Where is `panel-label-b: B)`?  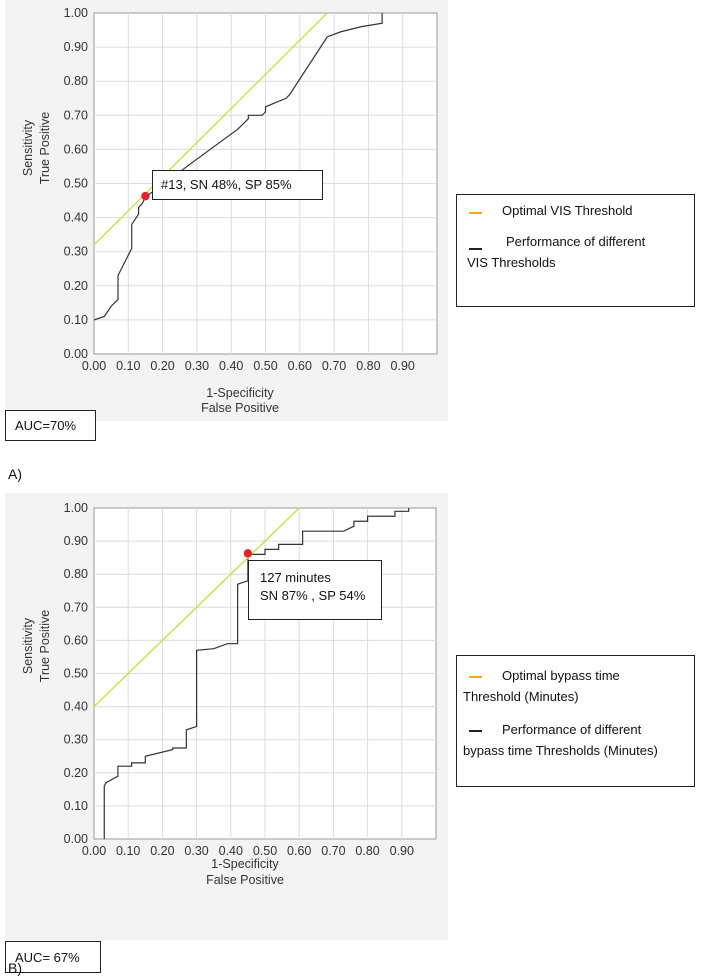
panel-label-b: B) is located at coordinates (15, 968).